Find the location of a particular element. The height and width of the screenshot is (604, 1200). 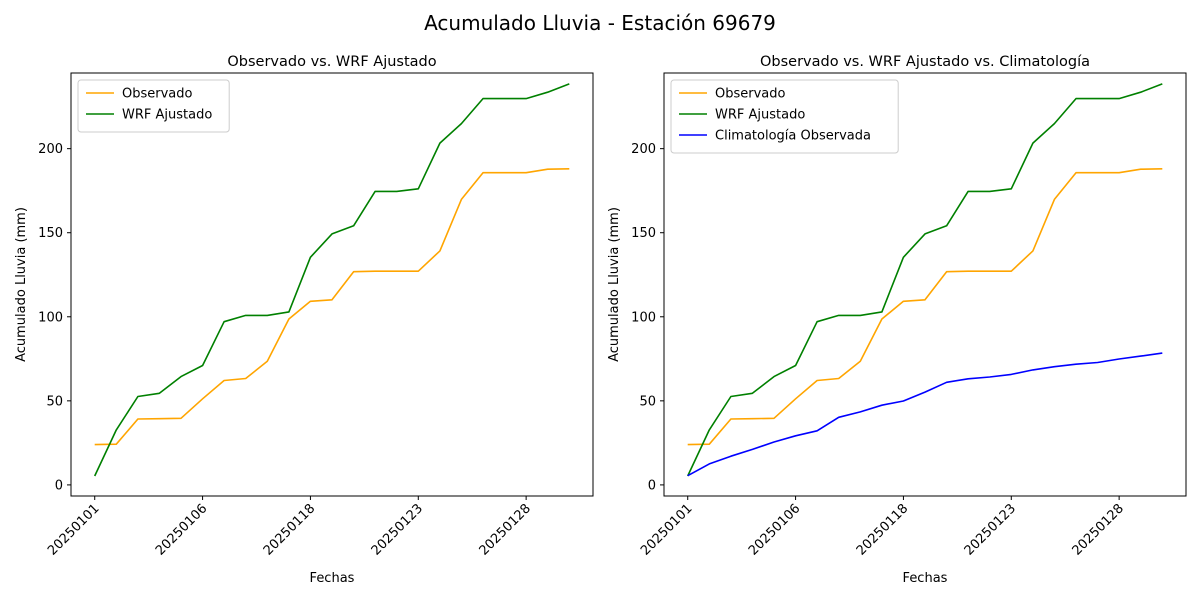

series-line-climatolog-a-observada is located at coordinates (925, 414).